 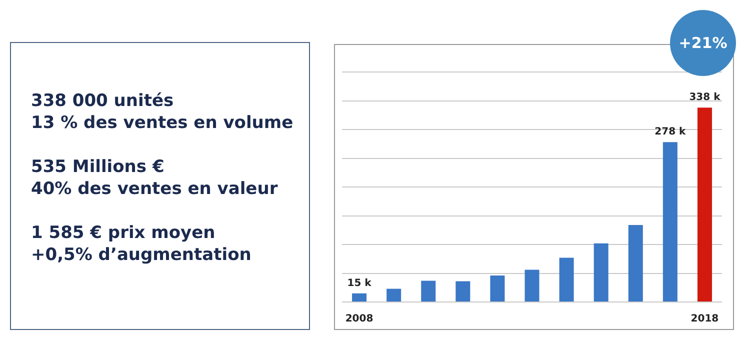 I want to click on text: 13 % des ventes en volume, so click(x=162, y=123).